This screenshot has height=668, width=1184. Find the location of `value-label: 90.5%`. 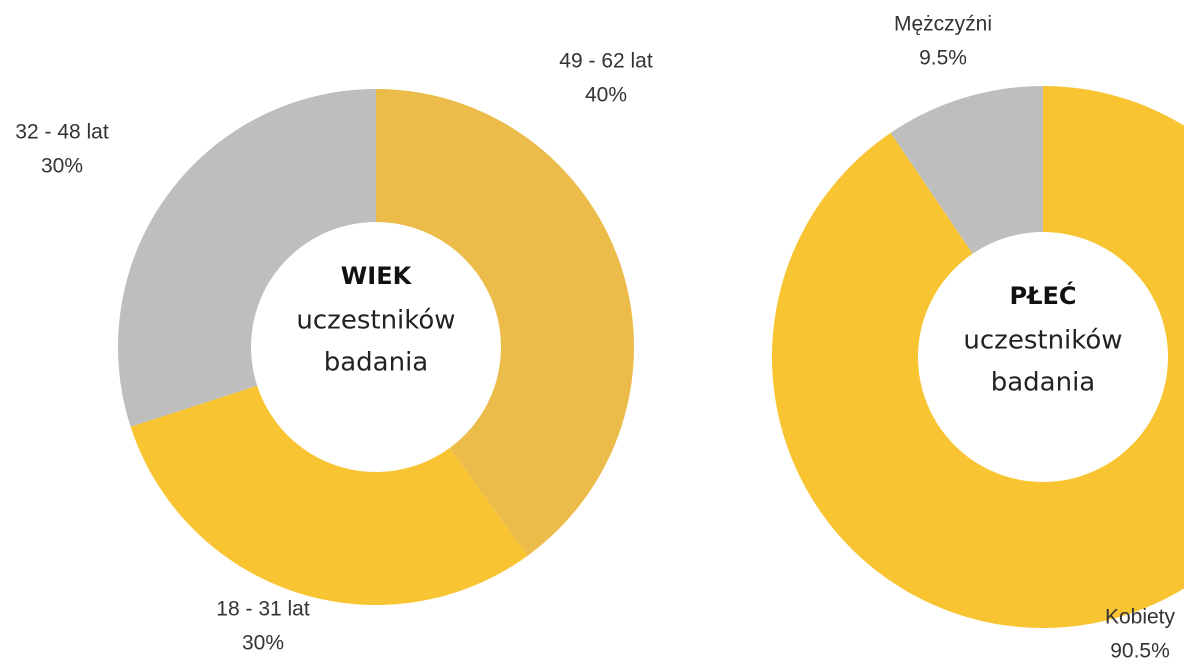

value-label: 90.5% is located at coordinates (1140, 651).